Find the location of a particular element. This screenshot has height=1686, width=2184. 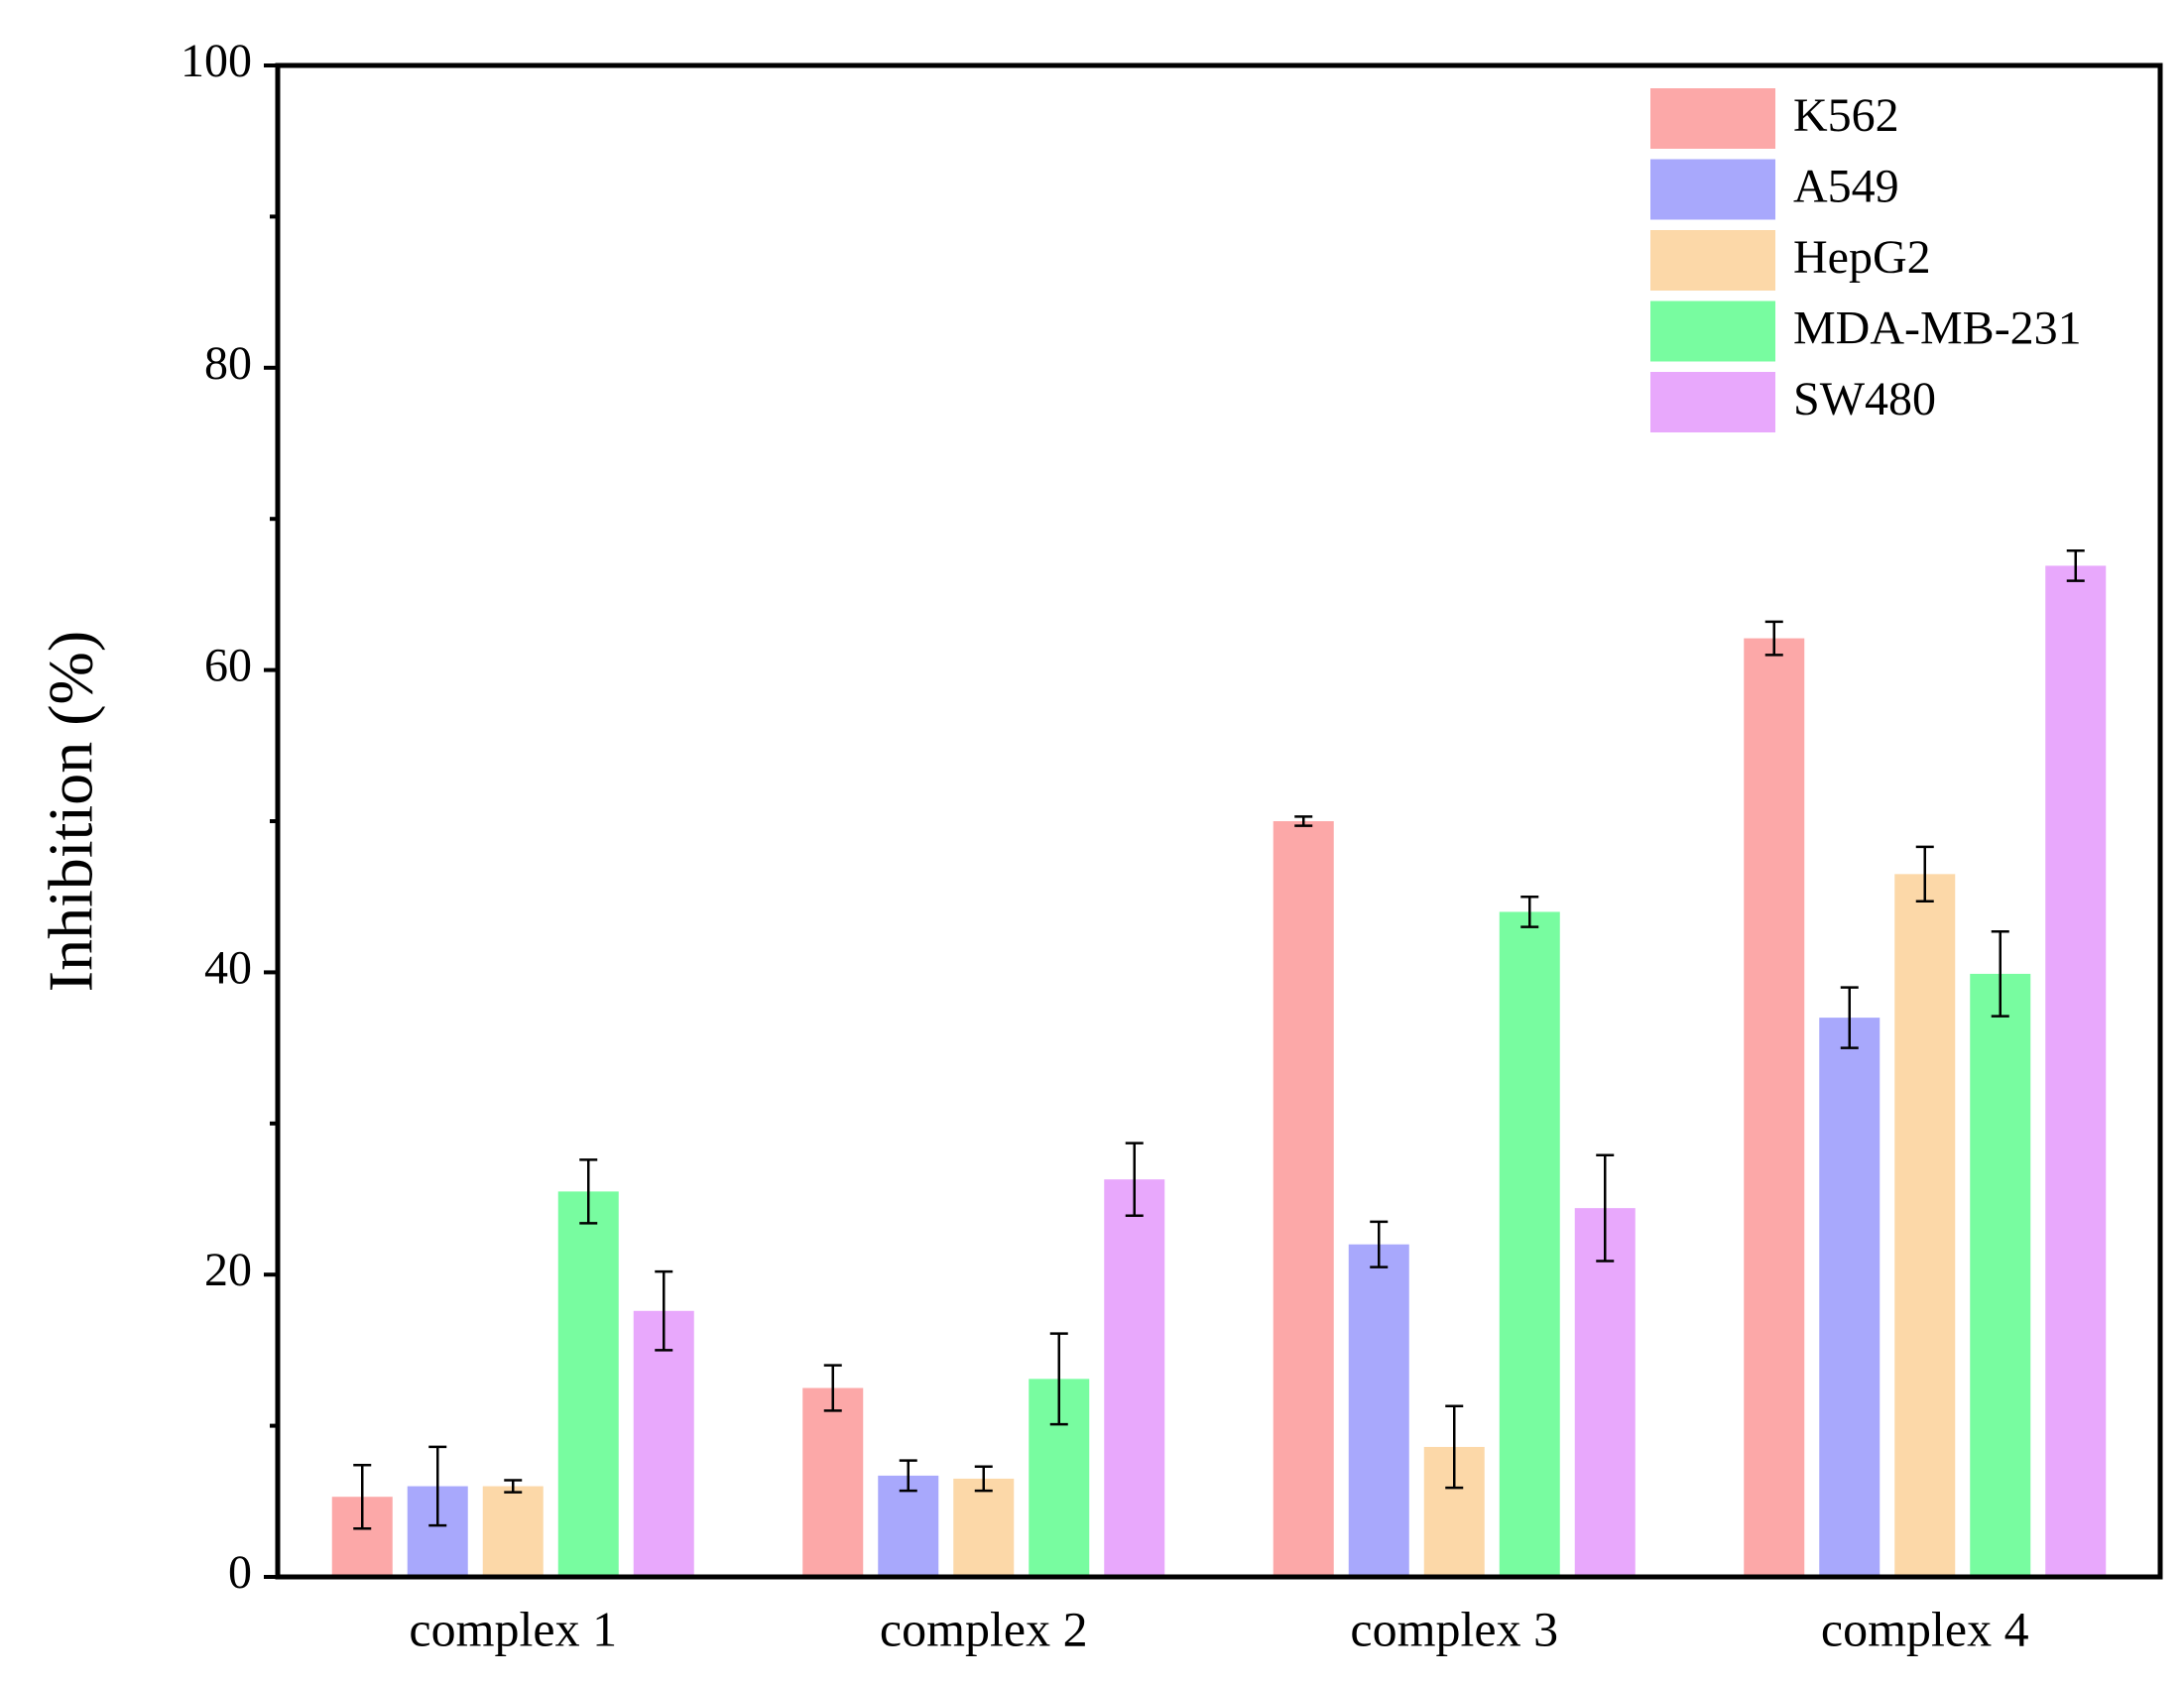

x-tick-label: complex 2 is located at coordinates (984, 1629).